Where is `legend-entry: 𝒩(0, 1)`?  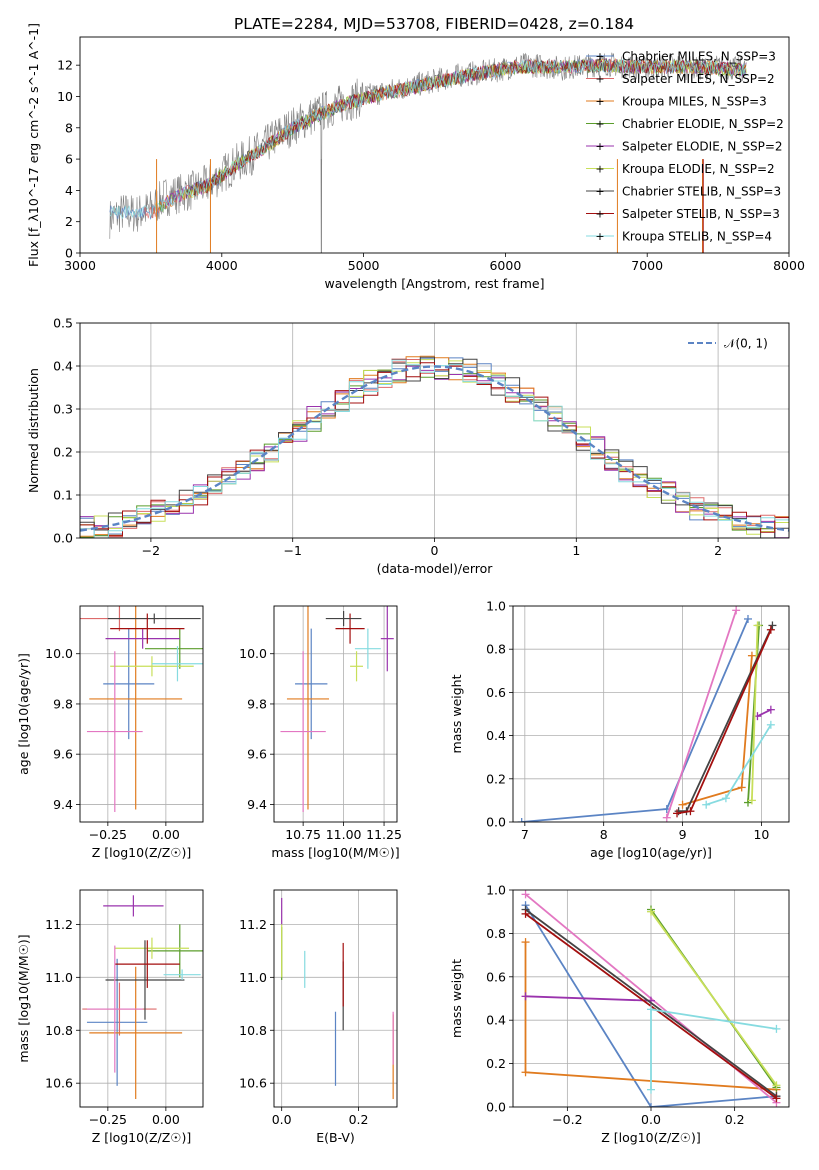 legend-entry: 𝒩(0, 1) is located at coordinates (746, 344).